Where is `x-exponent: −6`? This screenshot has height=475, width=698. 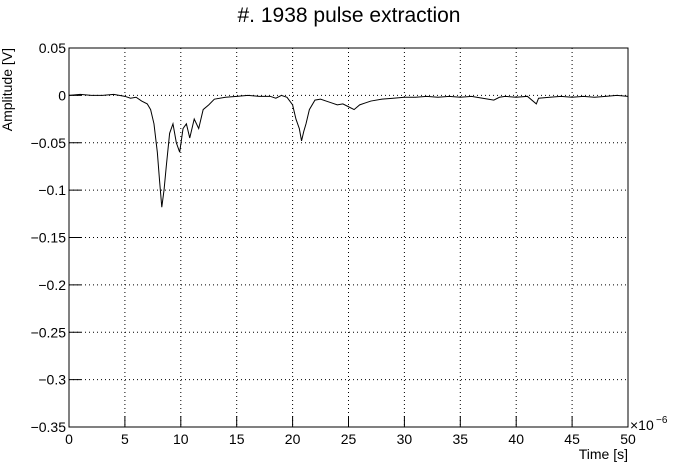 x-exponent: −6 is located at coordinates (662, 420).